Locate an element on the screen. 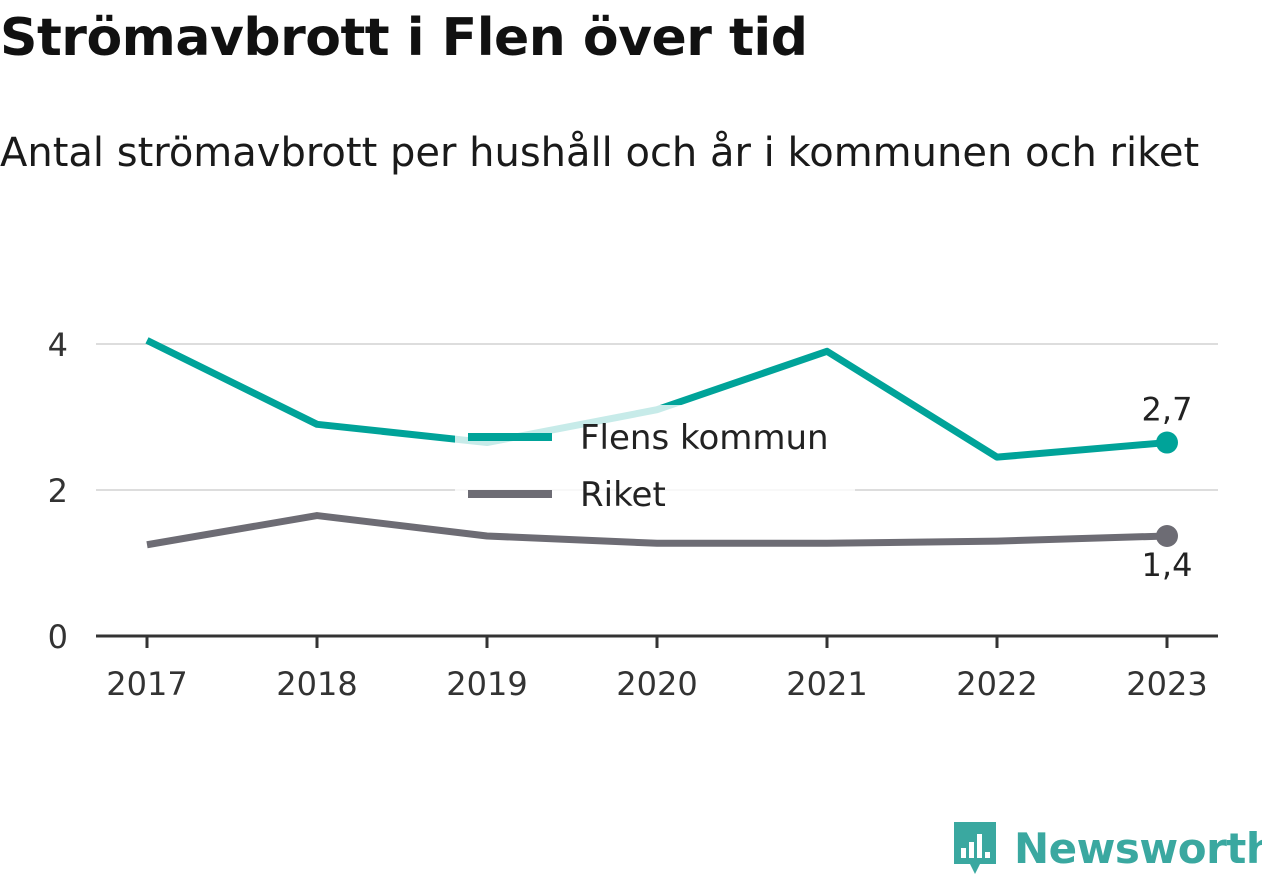 The height and width of the screenshot is (879, 1262). x-tick-label: 2023 is located at coordinates (1166, 684).